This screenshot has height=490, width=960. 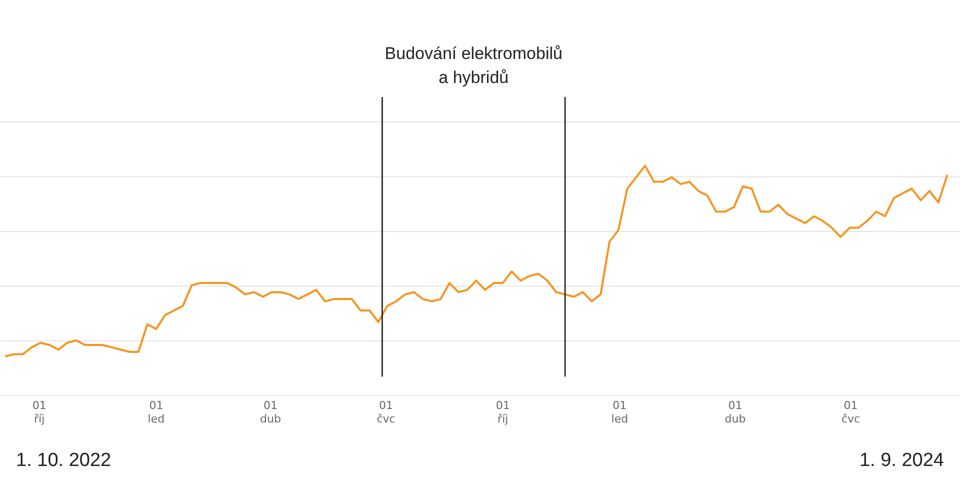 I want to click on text: Budování elektromobilů a hybridů, so click(x=474, y=66).